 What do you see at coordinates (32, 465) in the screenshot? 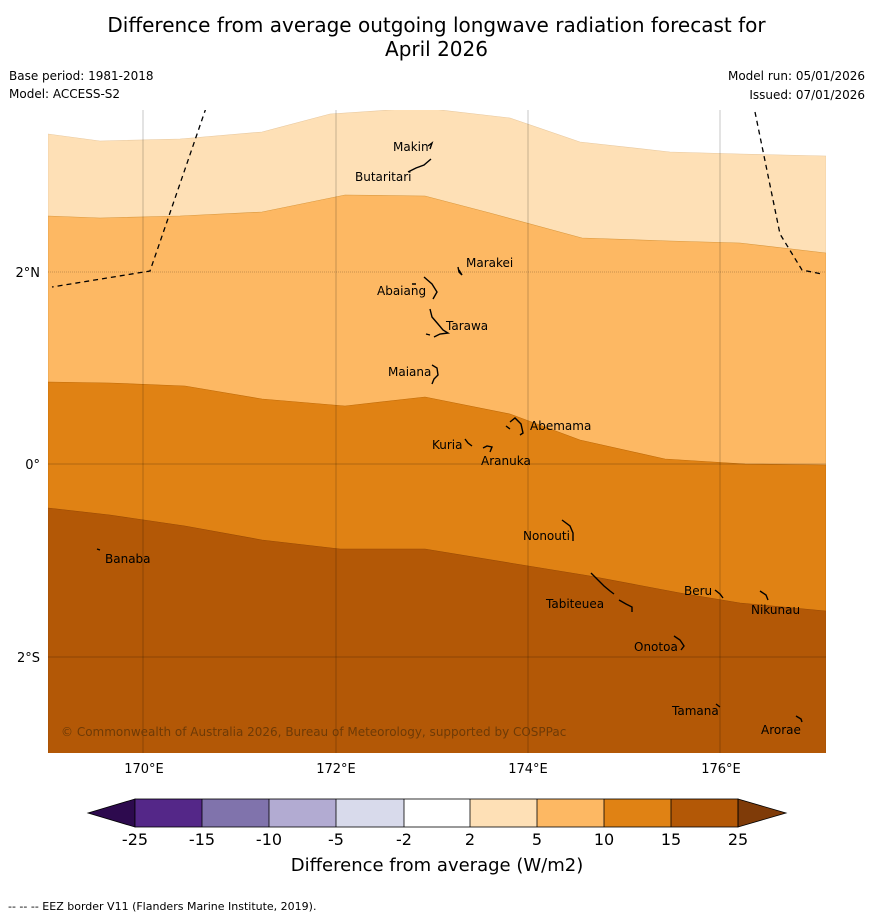
I see `lat-label-0: 0°` at bounding box center [32, 465].